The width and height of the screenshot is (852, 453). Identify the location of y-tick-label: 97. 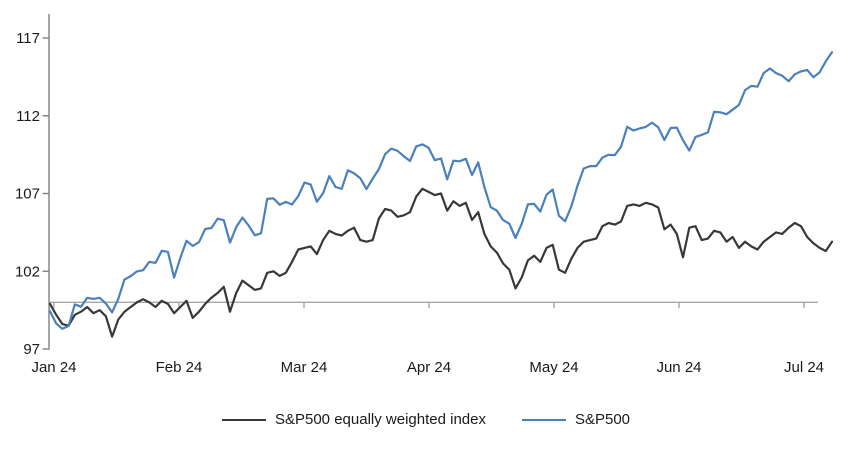
(31, 349).